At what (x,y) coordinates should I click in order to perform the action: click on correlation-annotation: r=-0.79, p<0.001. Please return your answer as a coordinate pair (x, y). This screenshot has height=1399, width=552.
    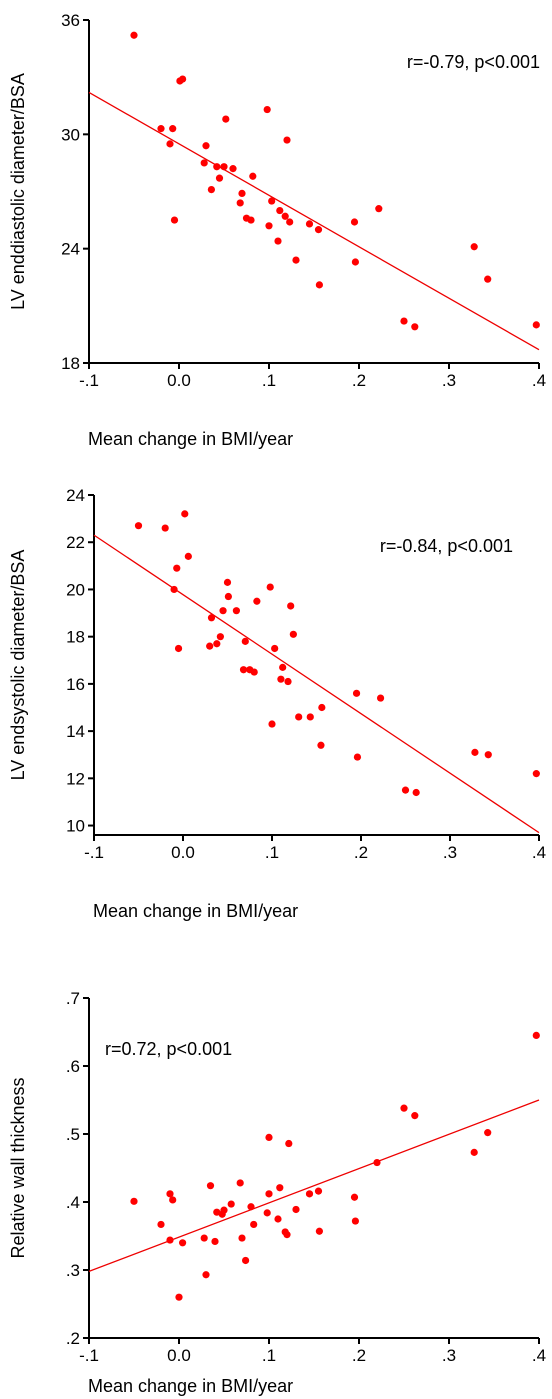
    Looking at the image, I should click on (473, 62).